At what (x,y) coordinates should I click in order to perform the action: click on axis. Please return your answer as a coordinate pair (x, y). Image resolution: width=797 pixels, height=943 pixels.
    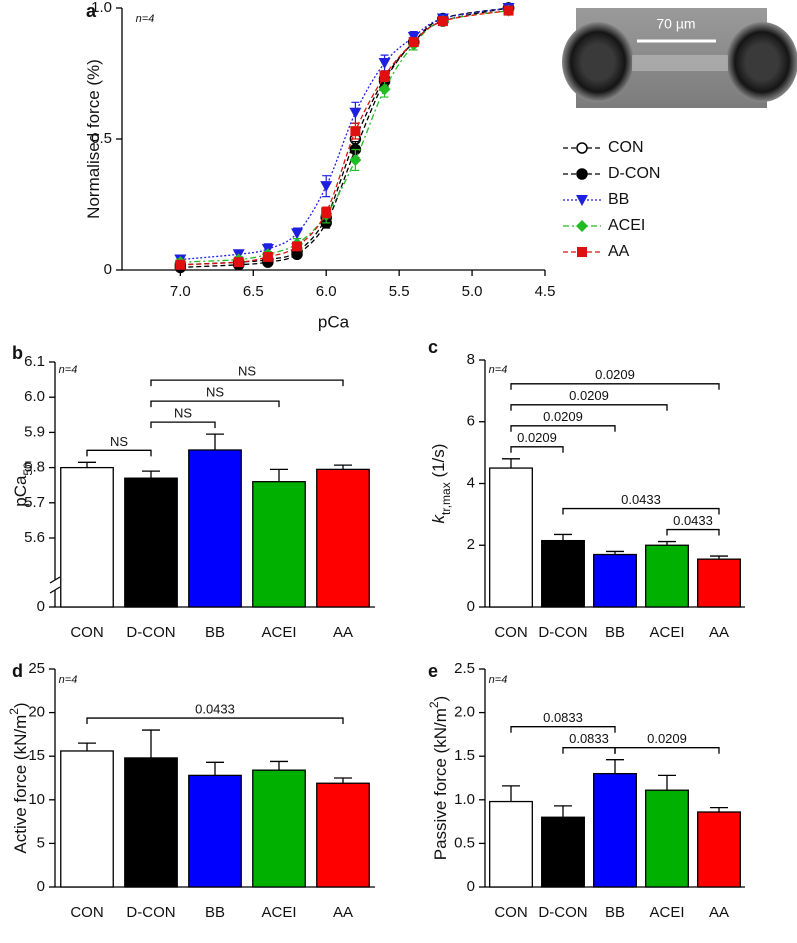
    Looking at the image, I should click on (333, 139).